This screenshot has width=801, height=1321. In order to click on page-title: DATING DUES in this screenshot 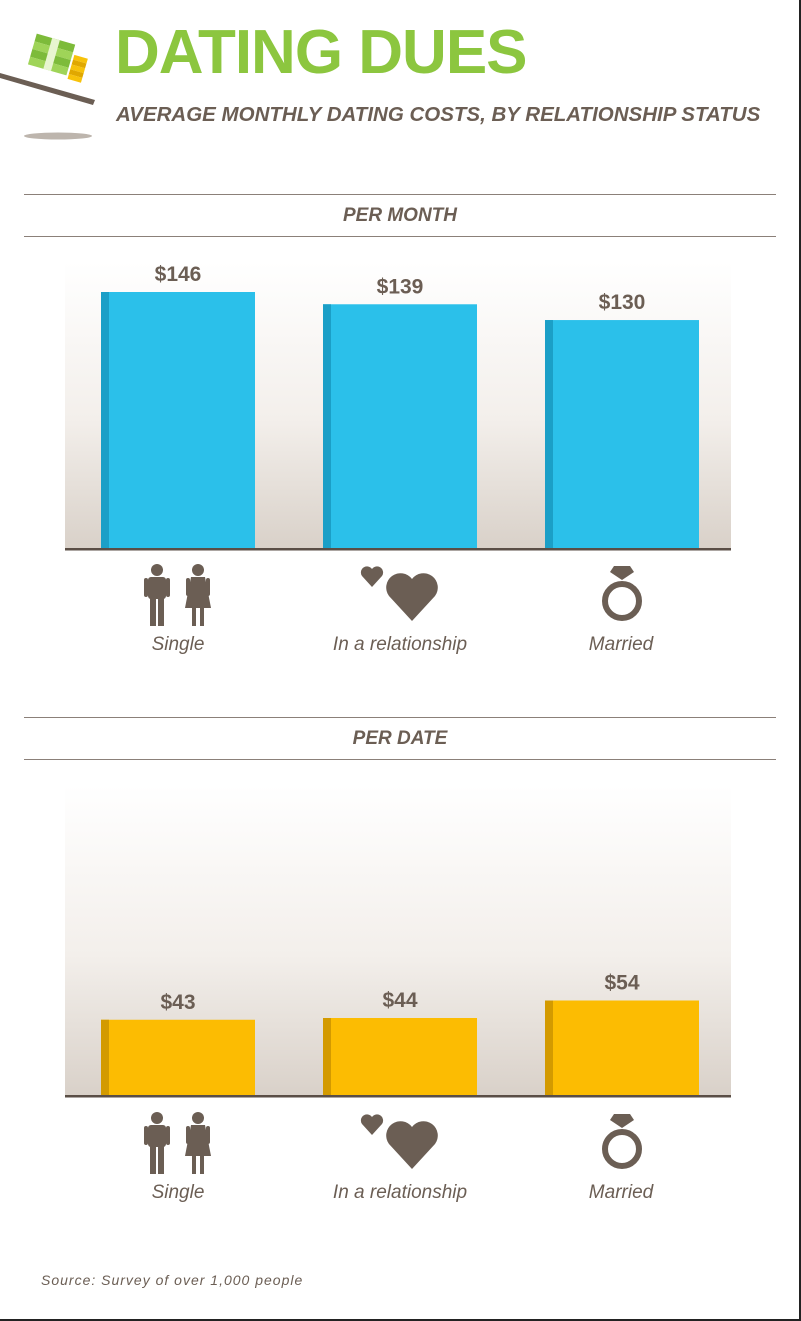, I will do `click(321, 52)`.